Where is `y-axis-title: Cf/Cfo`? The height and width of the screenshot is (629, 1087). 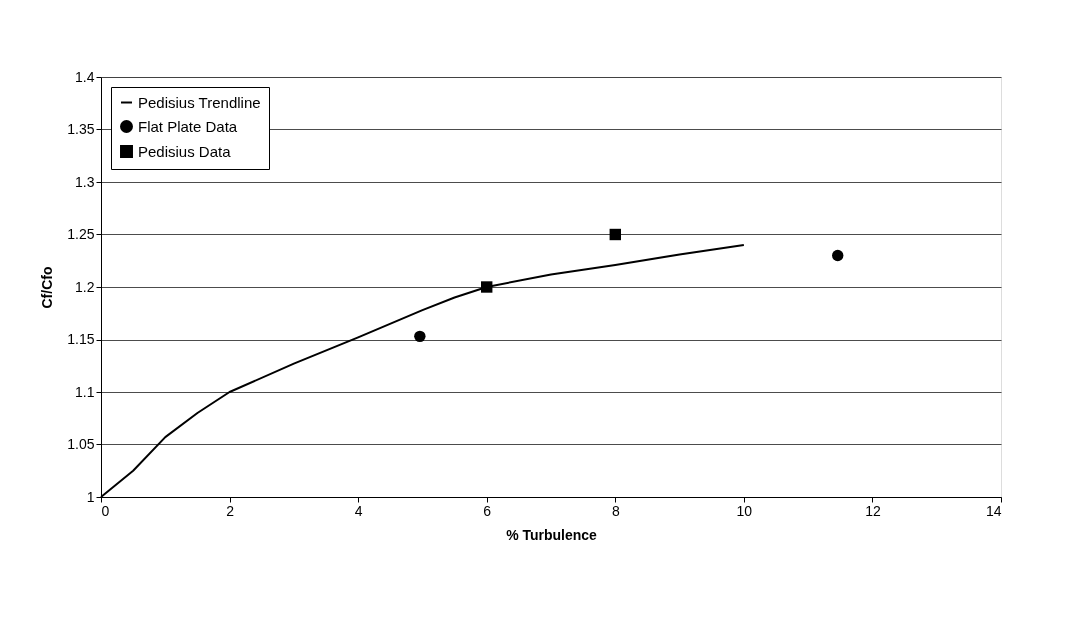
y-axis-title: Cf/Cfo is located at coordinates (47, 287).